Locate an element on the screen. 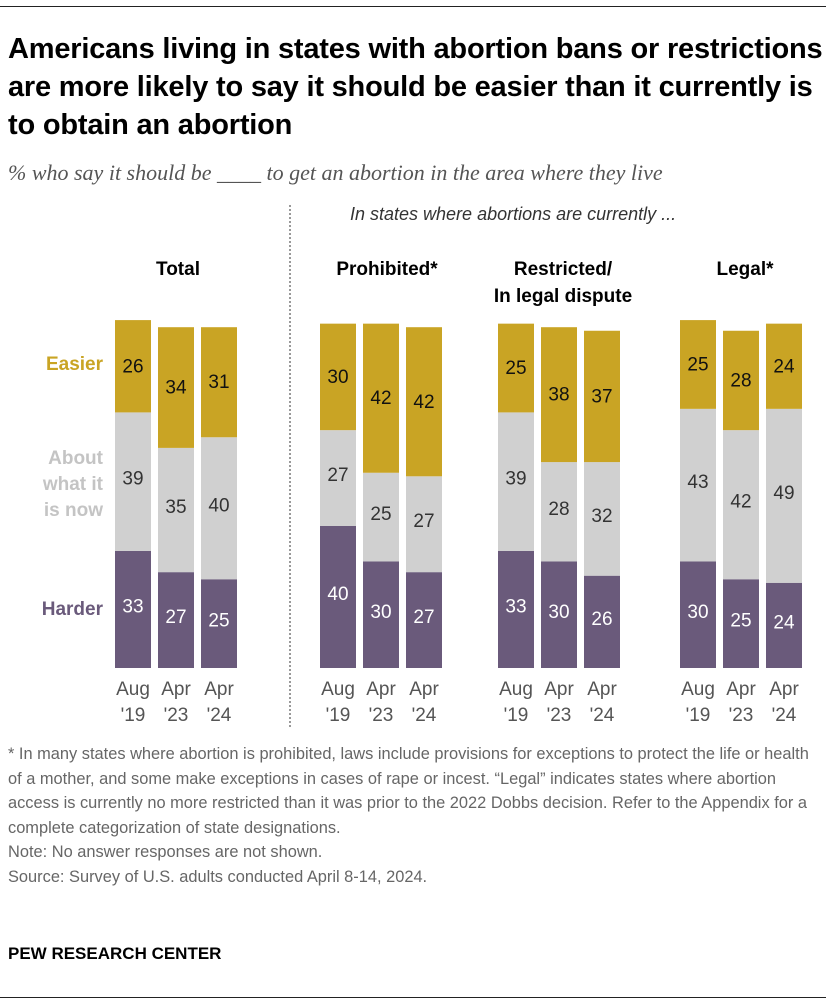 Image resolution: width=840 pixels, height=1004 pixels. value-harder-g3-b2: 24 is located at coordinates (784, 622).